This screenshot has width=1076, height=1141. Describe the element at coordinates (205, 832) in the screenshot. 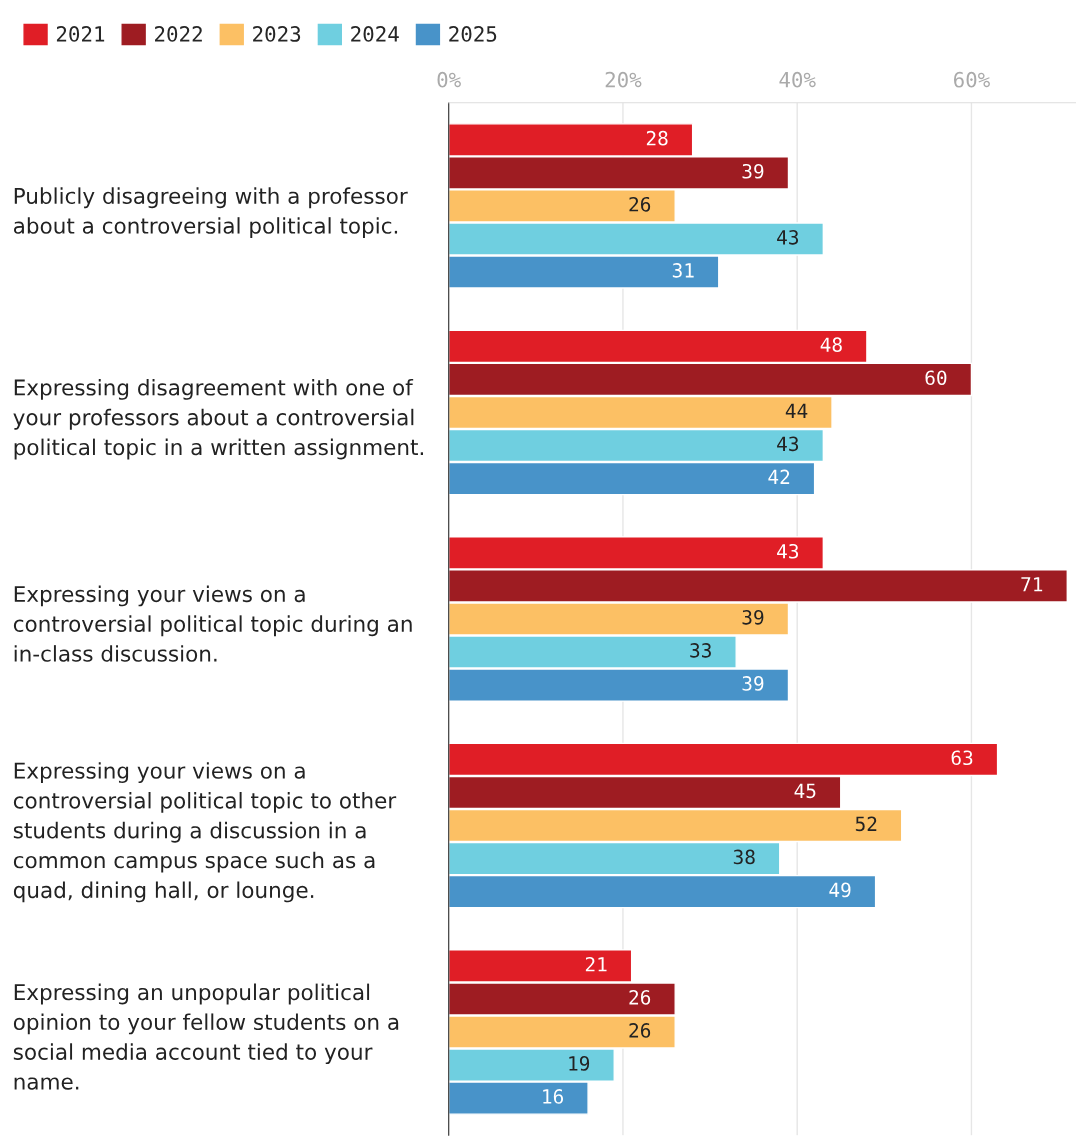

I see `y-tick-label: Expressing your views on a controversial political topic to other students during a discussion in a common campus space such as a quad, dining hall, or lounge.` at that location.